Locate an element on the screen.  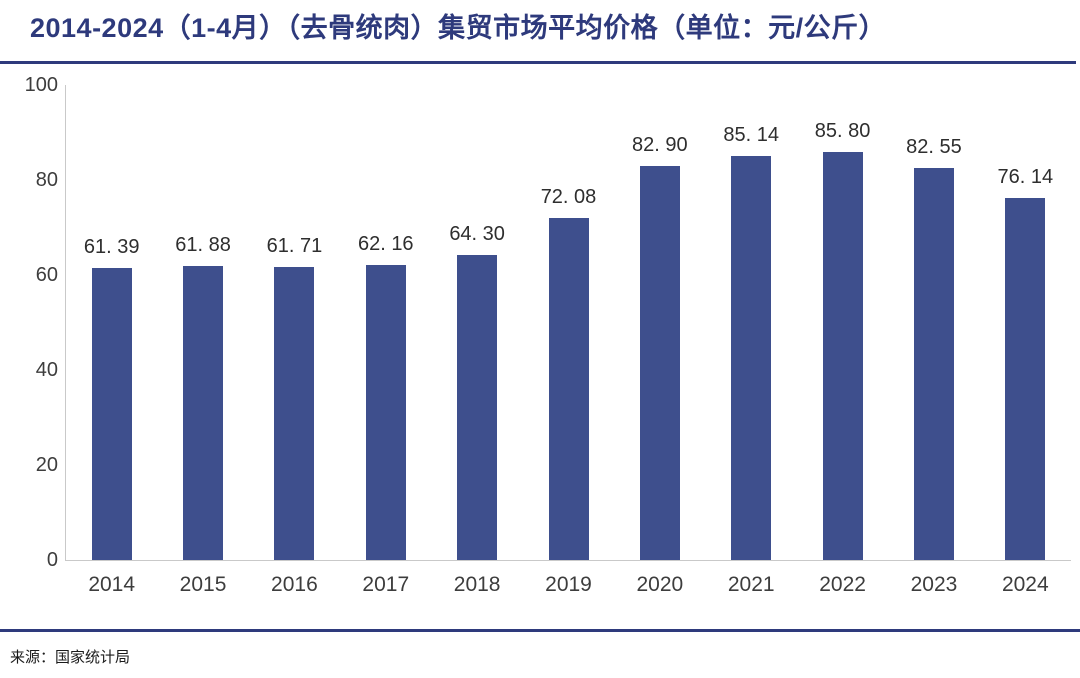
x-axis-tick-label: 2016 is located at coordinates (294, 584).